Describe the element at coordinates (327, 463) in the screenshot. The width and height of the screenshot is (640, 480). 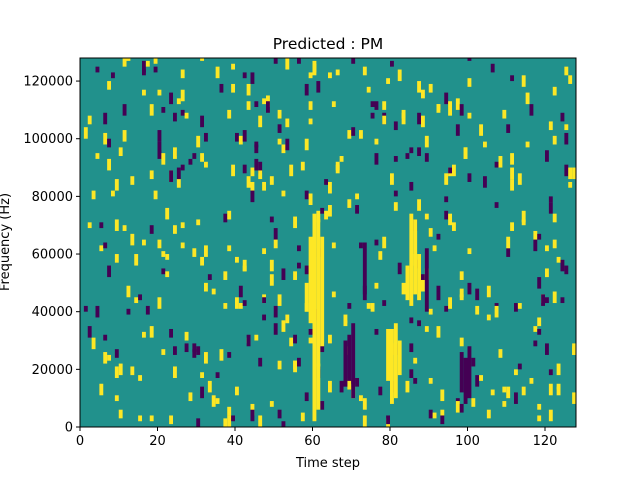
I see `x-axis-label: Time step` at that location.